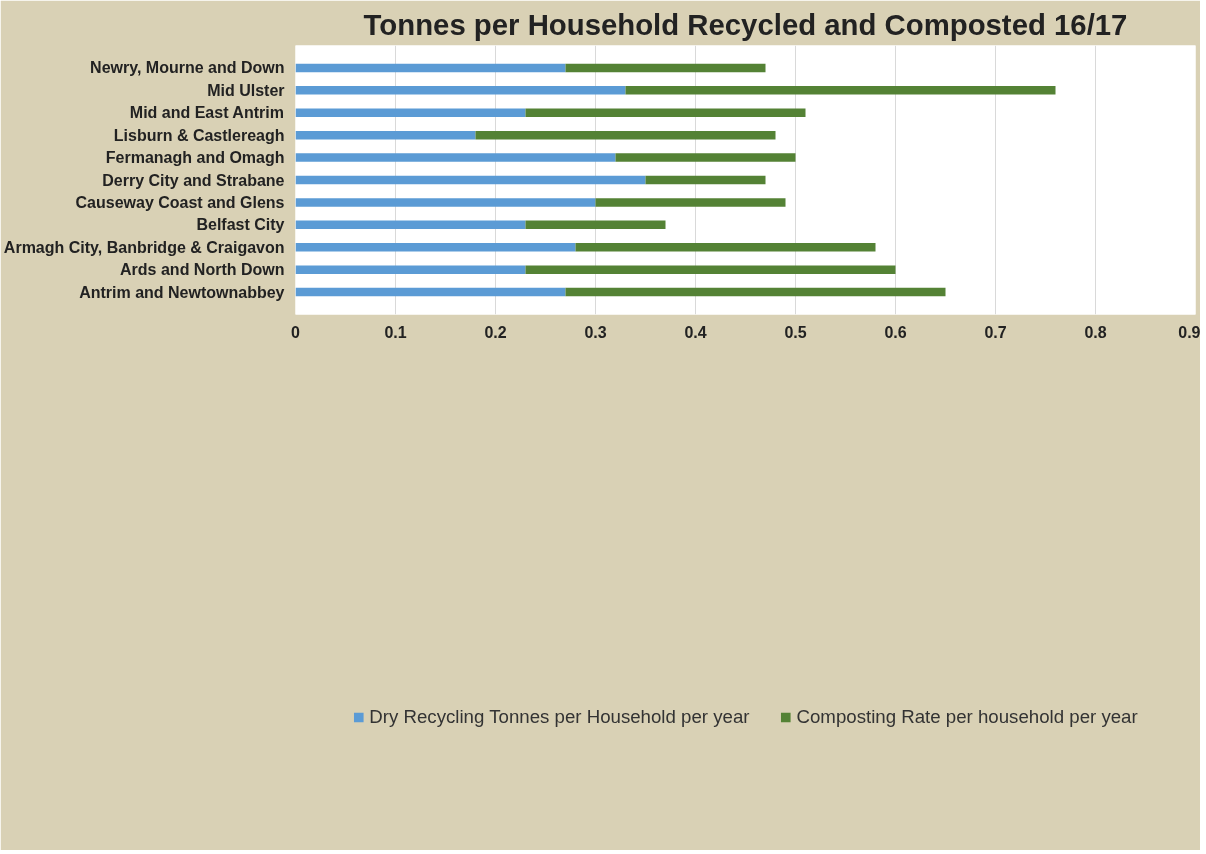 The height and width of the screenshot is (854, 1206). What do you see at coordinates (296, 332) in the screenshot?
I see `x-tick-label: 0` at bounding box center [296, 332].